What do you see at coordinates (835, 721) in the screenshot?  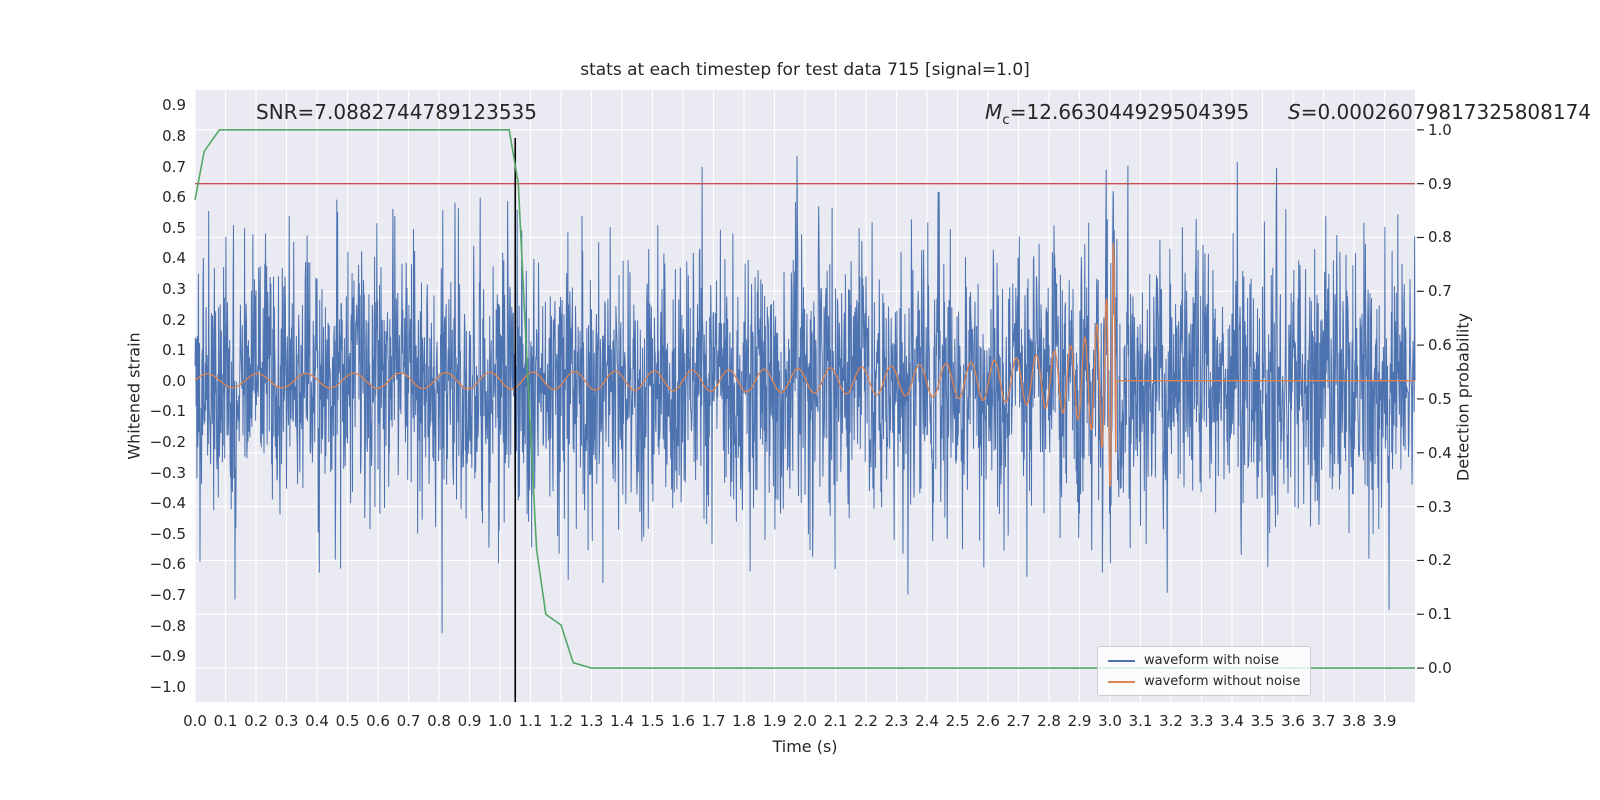 I see `x-tick-label: 2.1` at bounding box center [835, 721].